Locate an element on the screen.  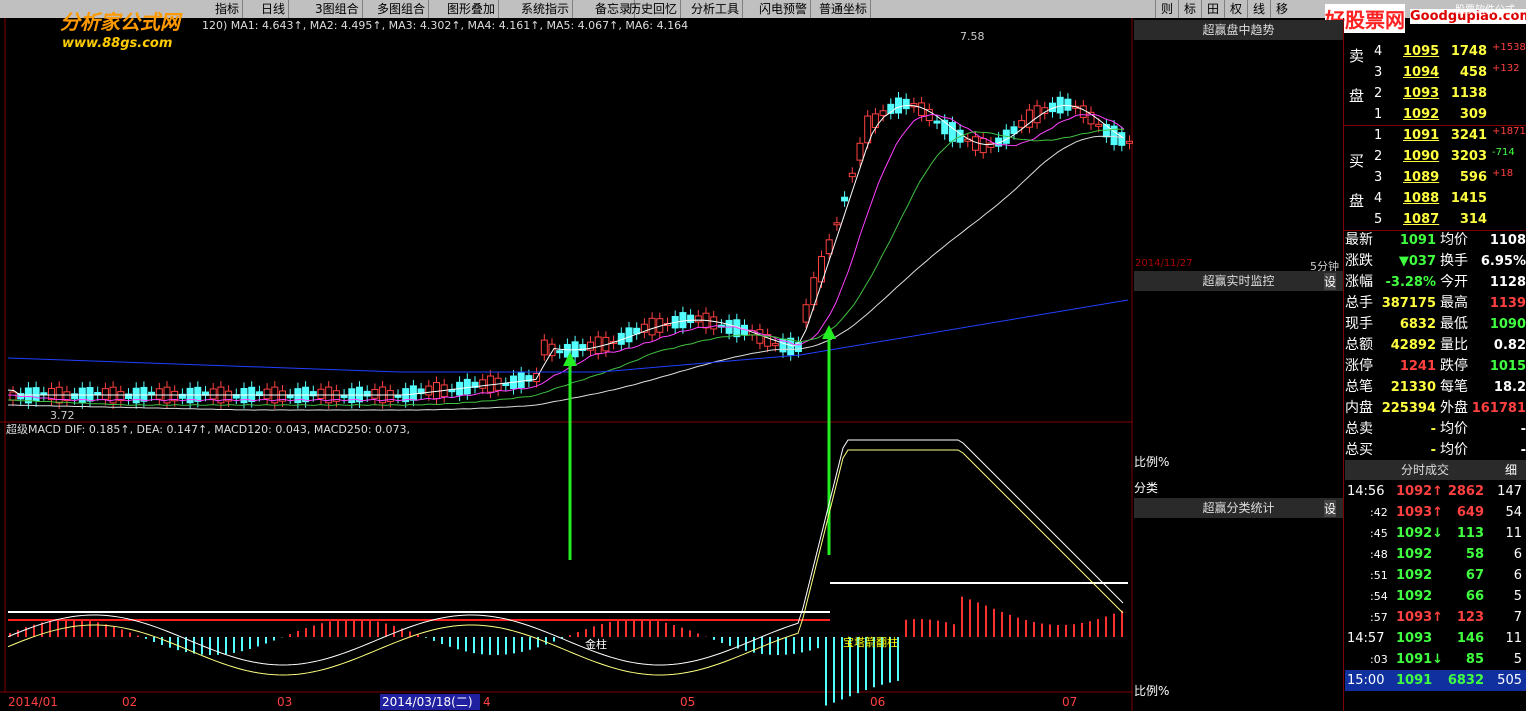
quote-value: 42892 is located at coordinates (1413, 345).